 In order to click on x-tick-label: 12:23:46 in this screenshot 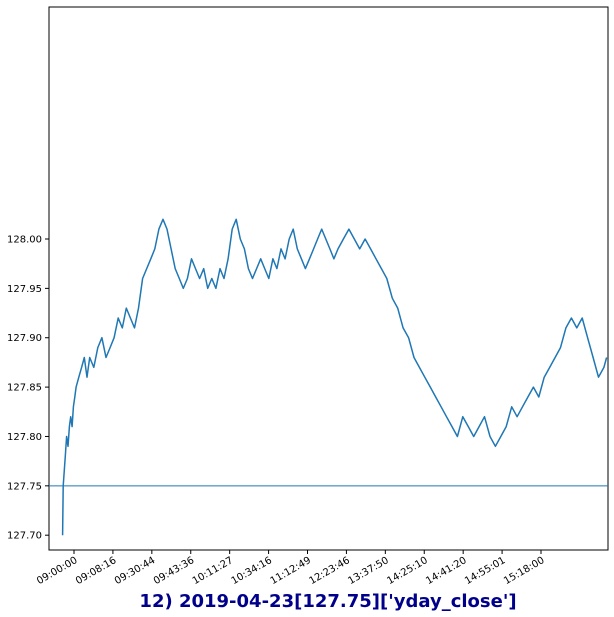, I will do `click(330, 571)`.